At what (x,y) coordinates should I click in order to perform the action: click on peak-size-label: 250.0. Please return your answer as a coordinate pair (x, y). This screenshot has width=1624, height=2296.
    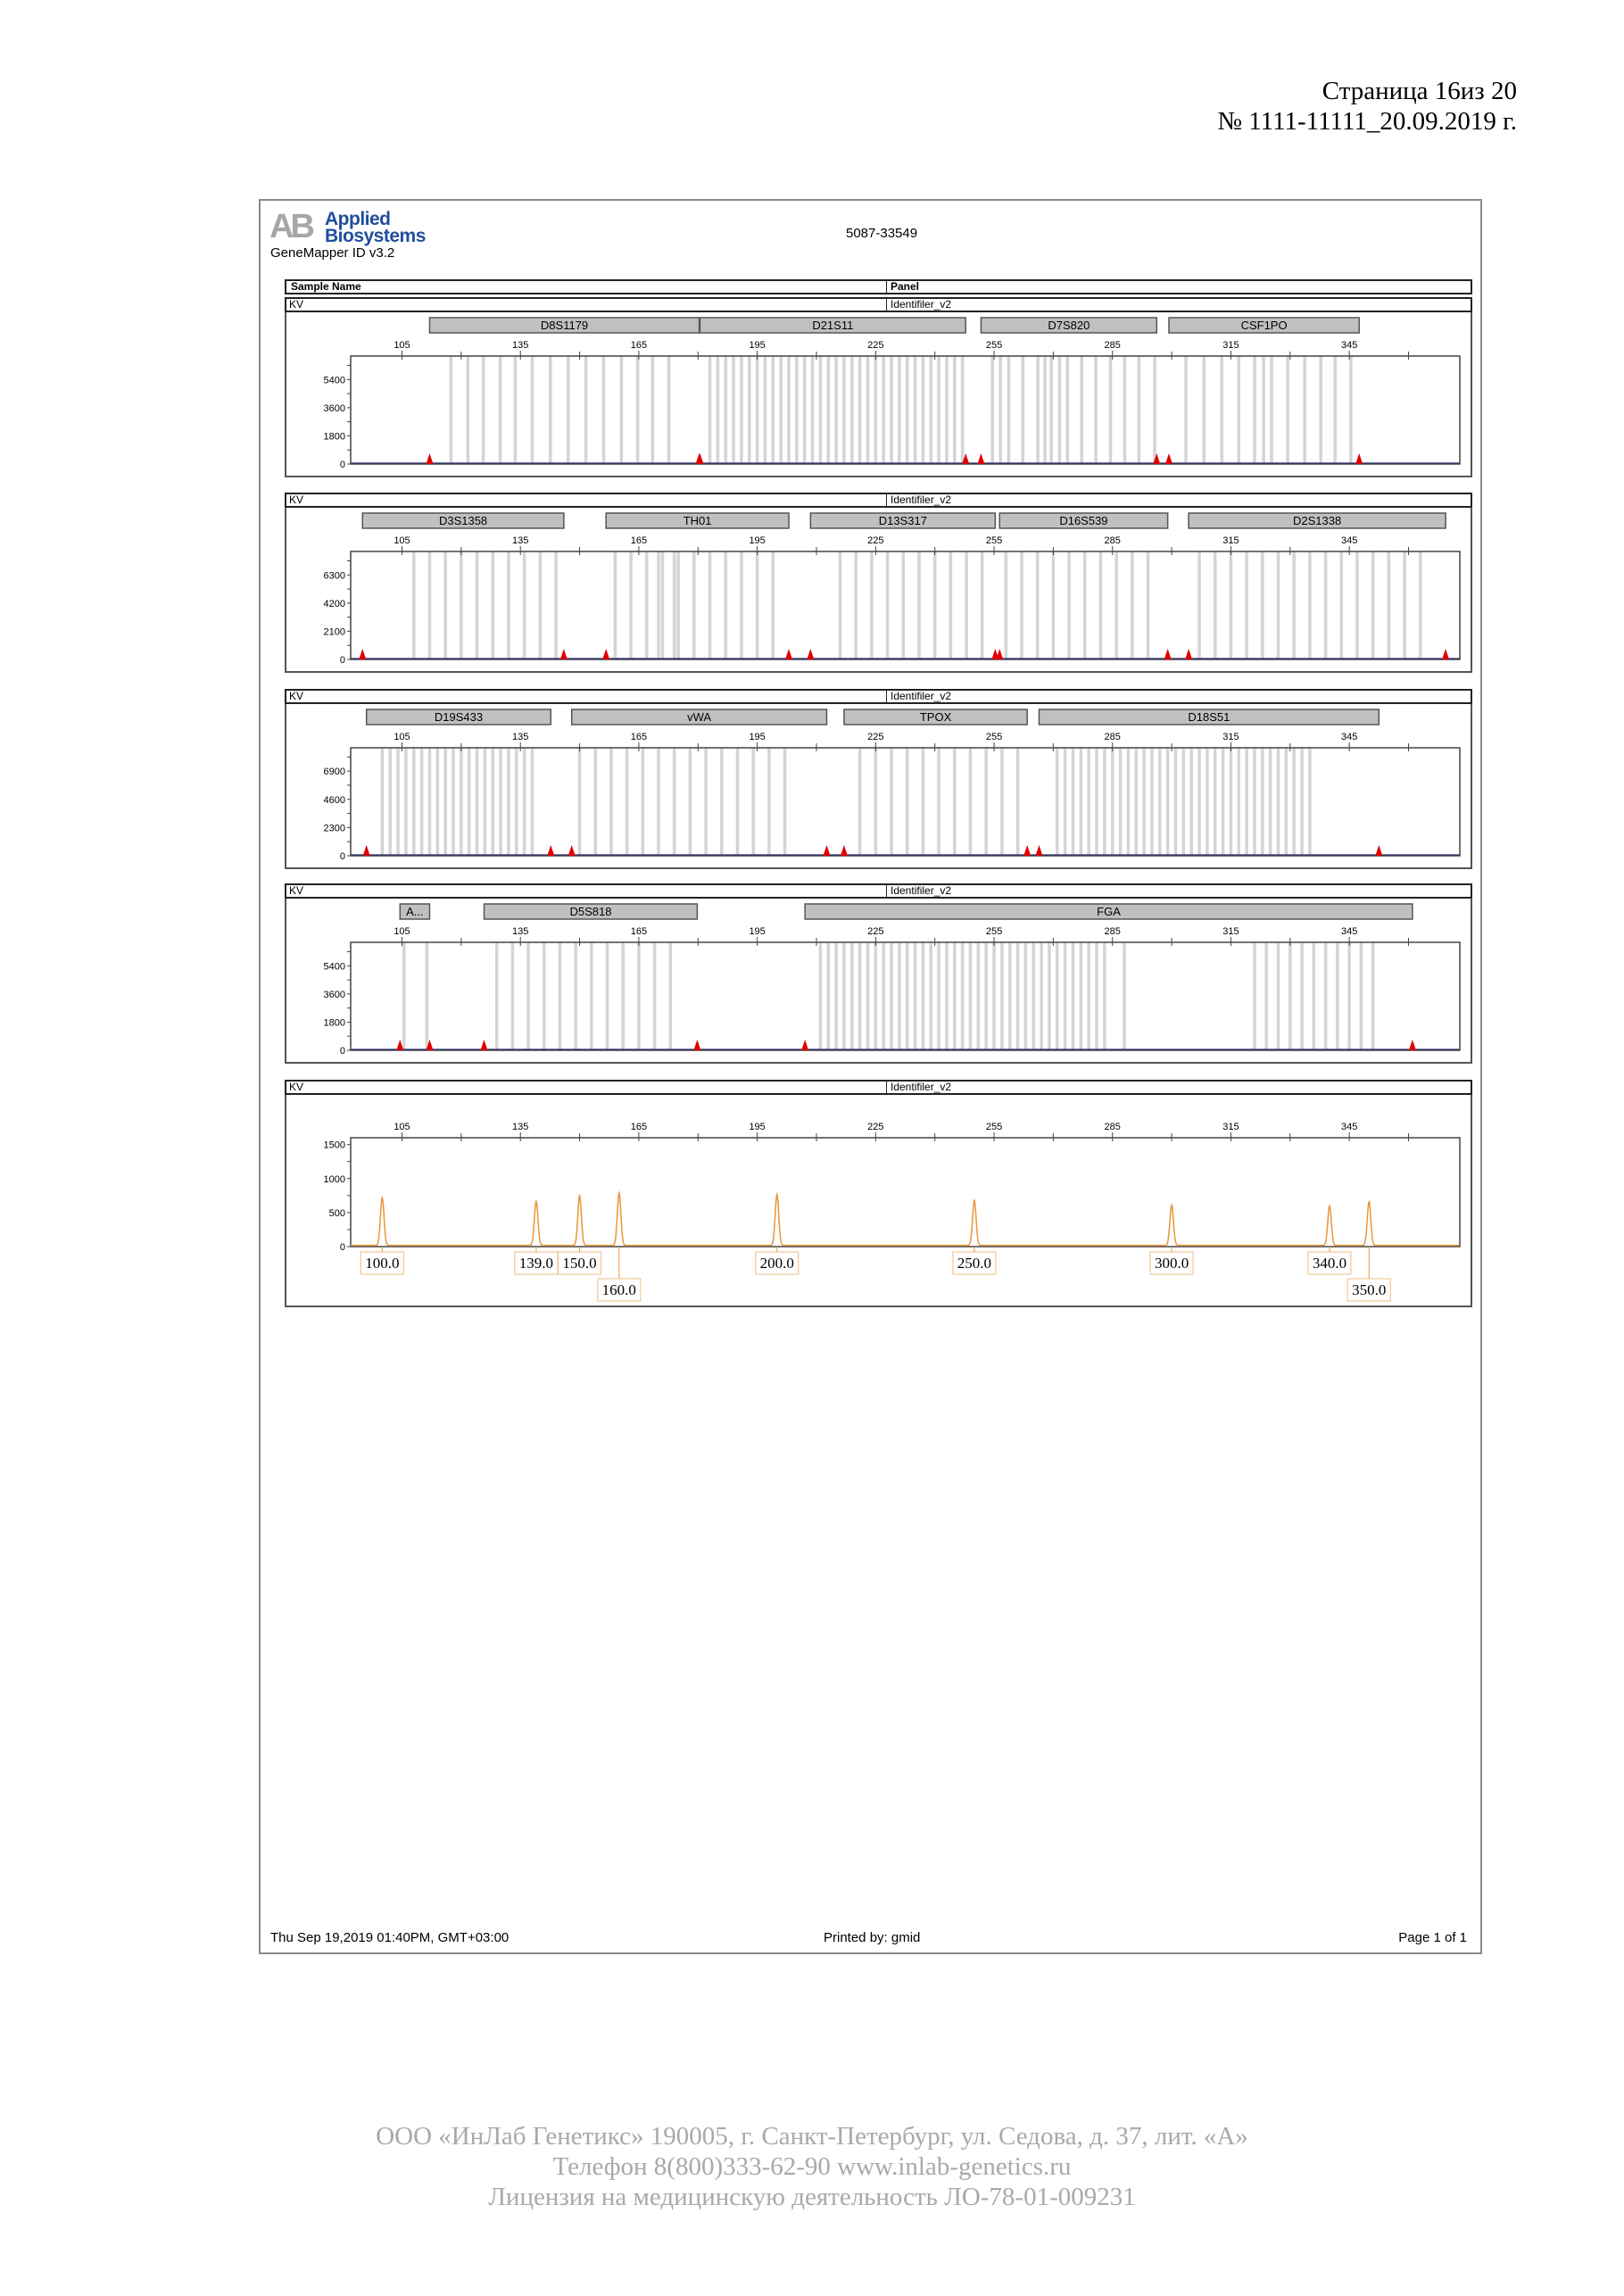
    Looking at the image, I should click on (974, 1263).